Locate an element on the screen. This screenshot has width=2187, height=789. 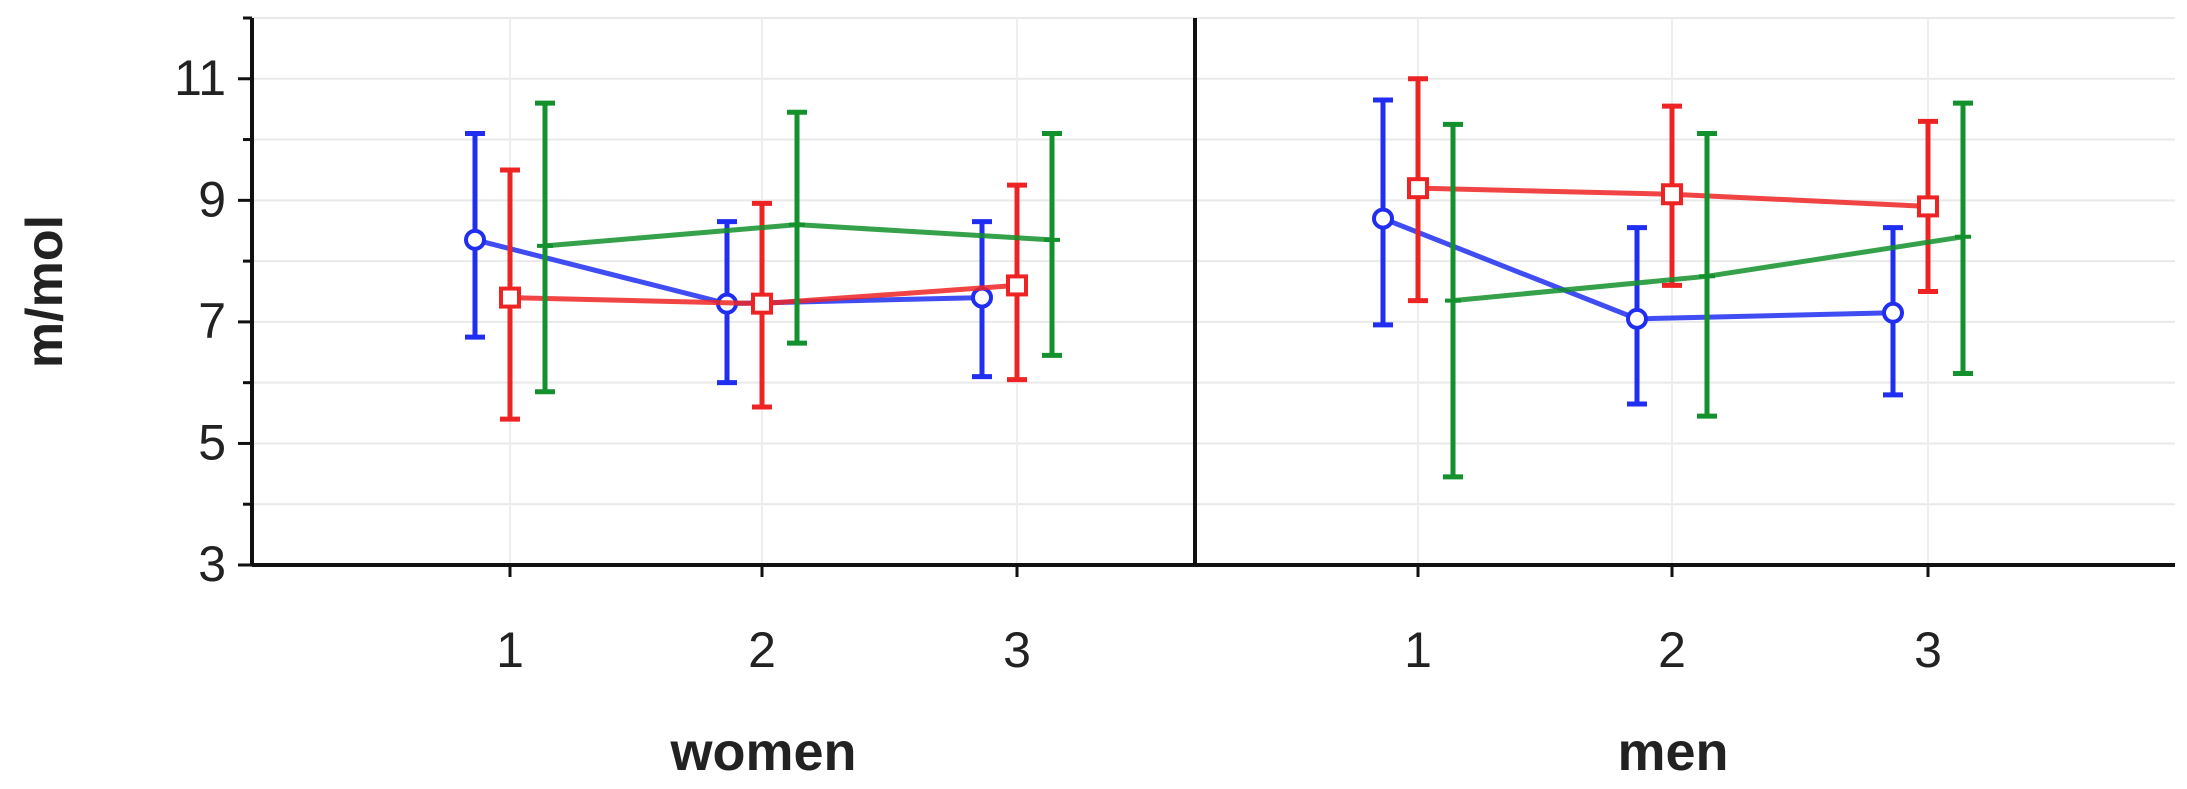
y-tick-label: 7 is located at coordinates (212, 321).